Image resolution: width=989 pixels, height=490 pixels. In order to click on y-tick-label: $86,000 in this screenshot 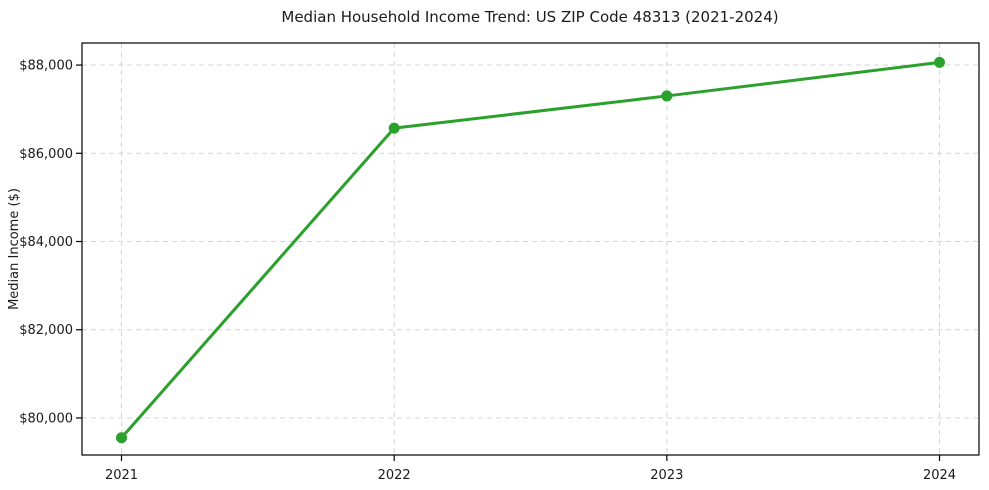, I will do `click(46, 154)`.